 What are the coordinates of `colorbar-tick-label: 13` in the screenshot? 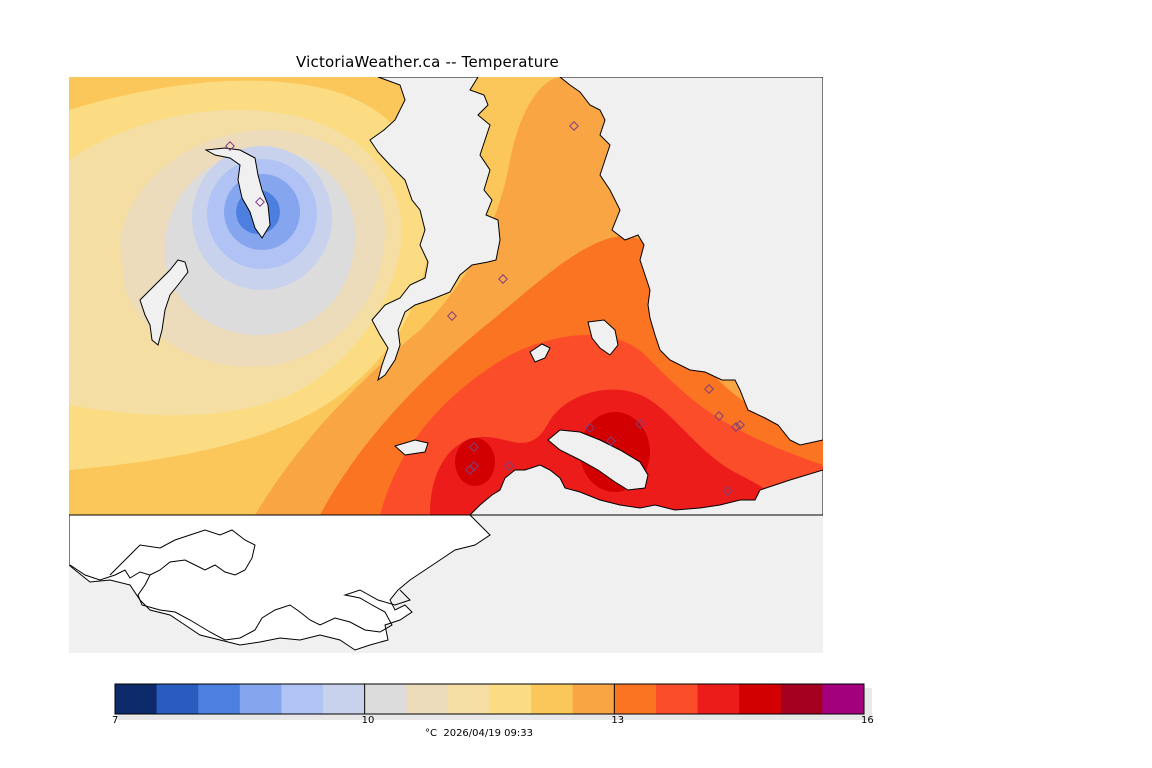 It's located at (618, 720).